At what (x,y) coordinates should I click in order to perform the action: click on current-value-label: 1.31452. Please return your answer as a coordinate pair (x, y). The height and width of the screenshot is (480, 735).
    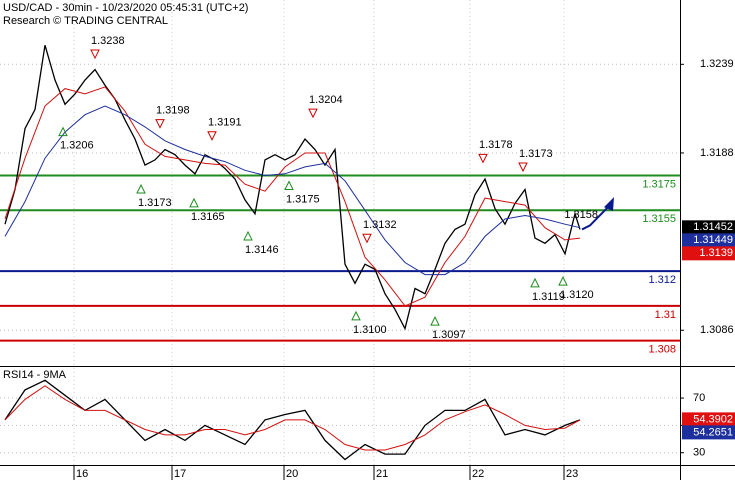
    Looking at the image, I should click on (713, 227).